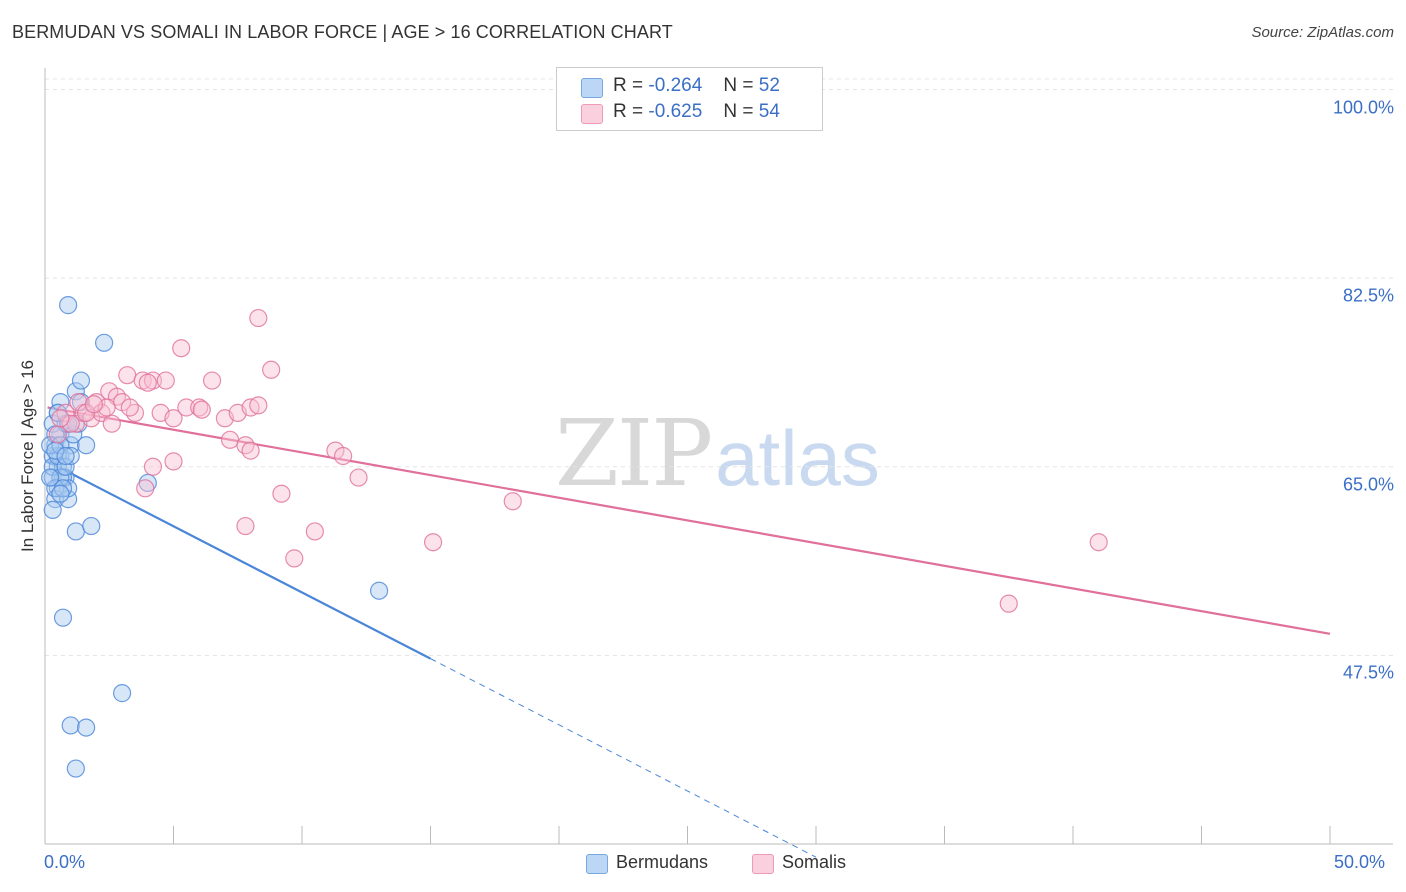 This screenshot has width=1406, height=892. What do you see at coordinates (1368, 295) in the screenshot?
I see `y-tick-label: 82.5%` at bounding box center [1368, 295].